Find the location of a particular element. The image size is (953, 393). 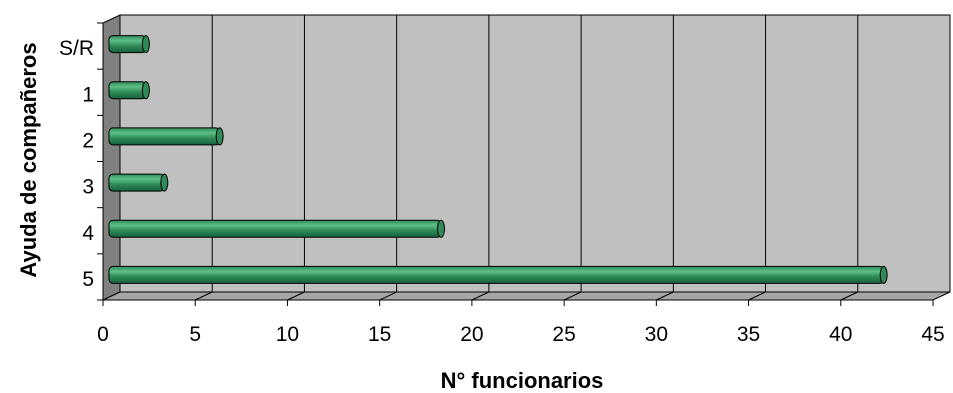

plot-side-wall is located at coordinates (111, 157).